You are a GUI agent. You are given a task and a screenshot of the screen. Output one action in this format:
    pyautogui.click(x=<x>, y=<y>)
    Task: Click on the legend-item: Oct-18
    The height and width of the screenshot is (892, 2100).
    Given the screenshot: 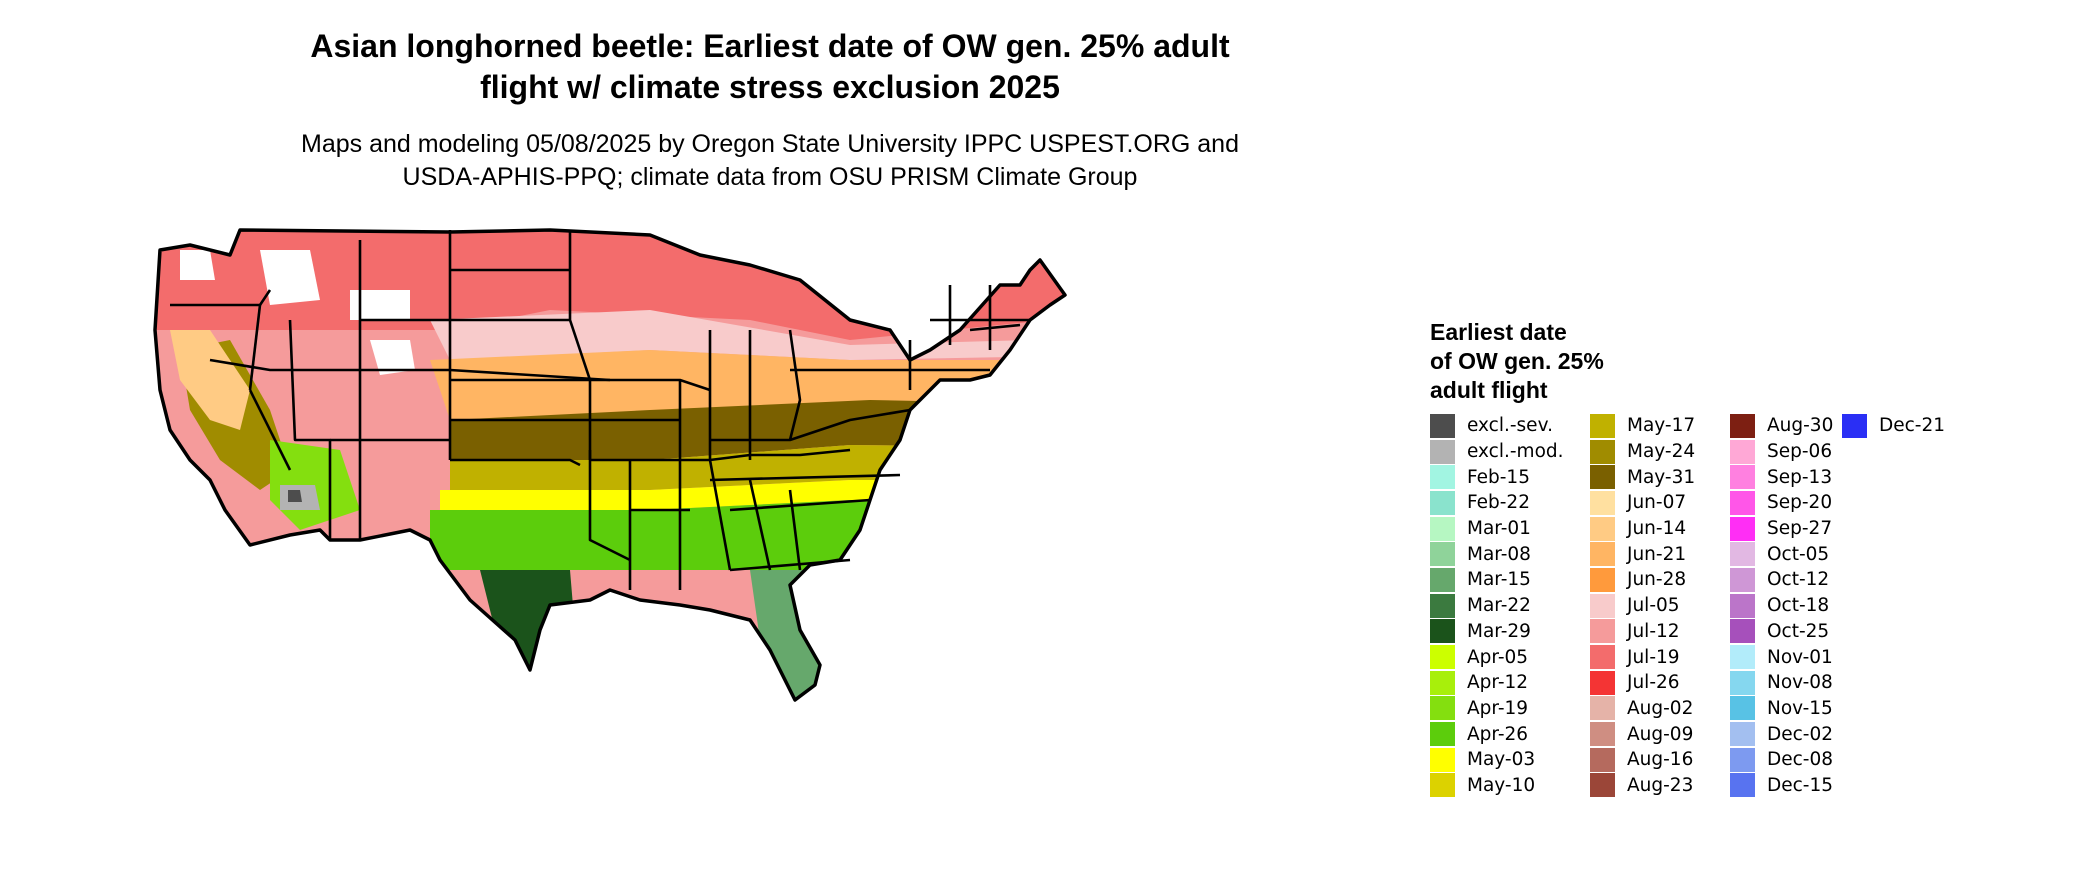 What is the action you would take?
    pyautogui.click(x=1781, y=606)
    